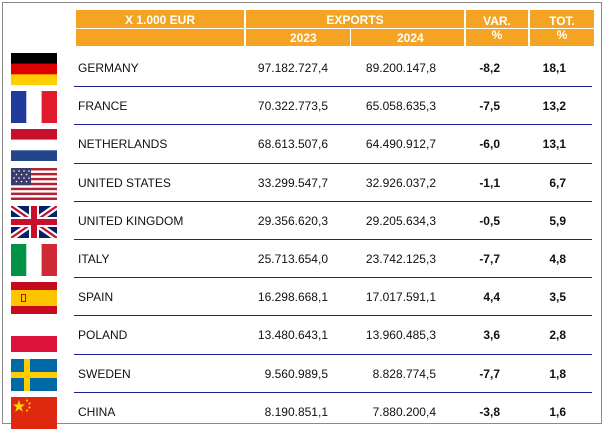 The width and height of the screenshot is (606, 431). What do you see at coordinates (34, 222) in the screenshot?
I see `uk-flag-icon` at bounding box center [34, 222].